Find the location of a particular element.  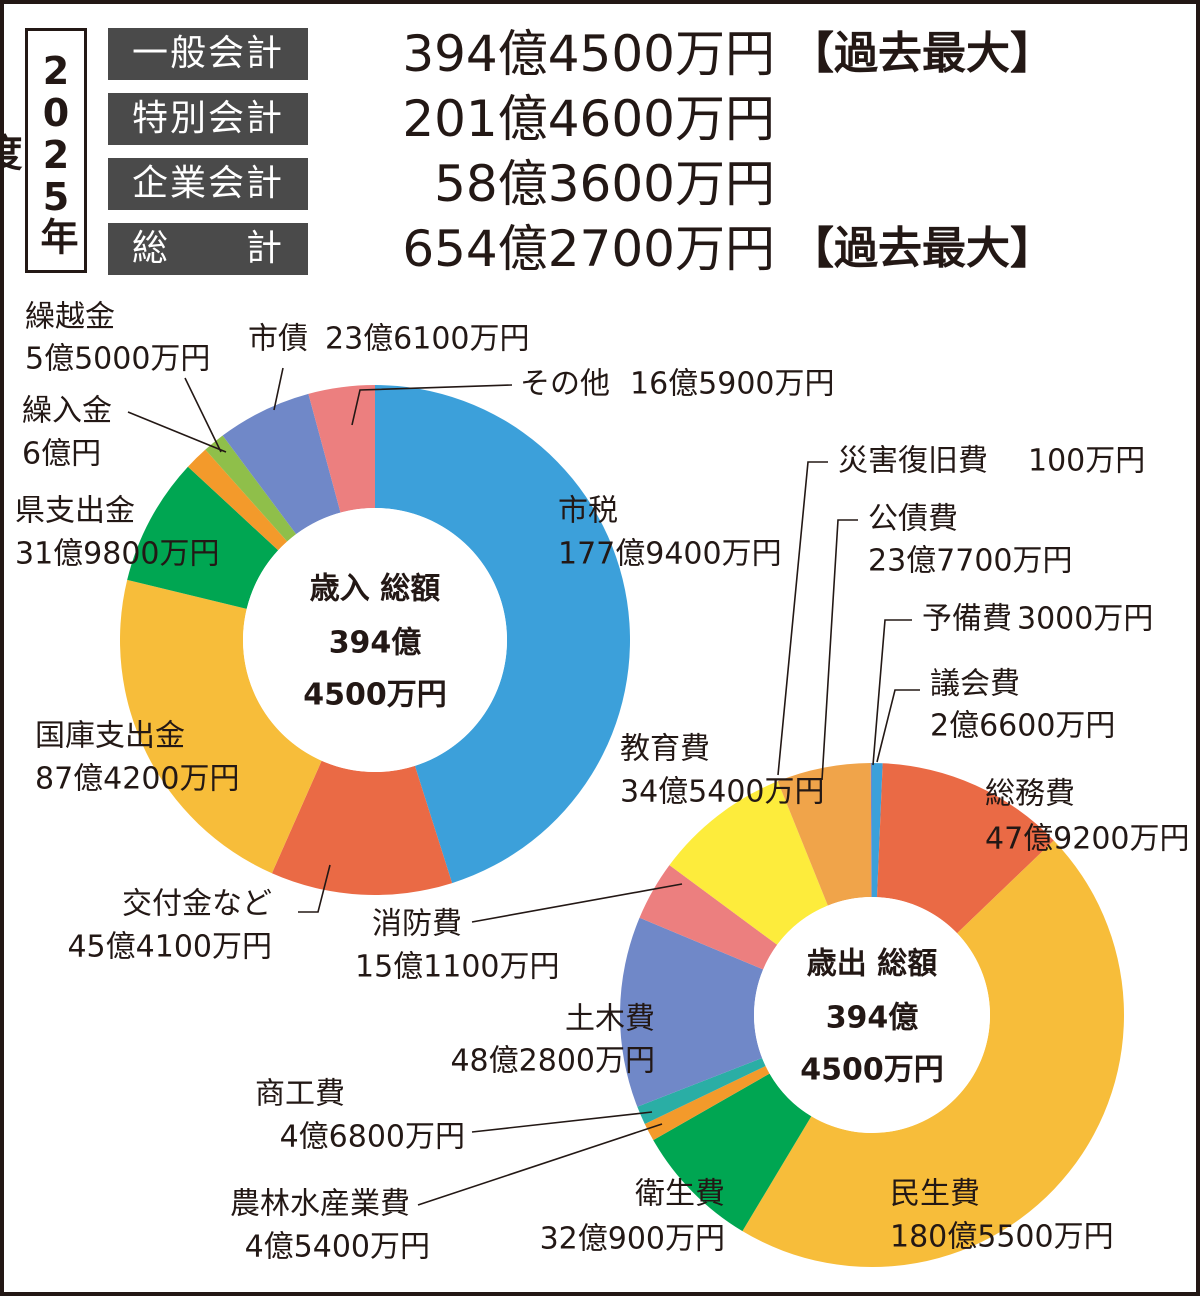

slice-name: 教育費 is located at coordinates (665, 749).